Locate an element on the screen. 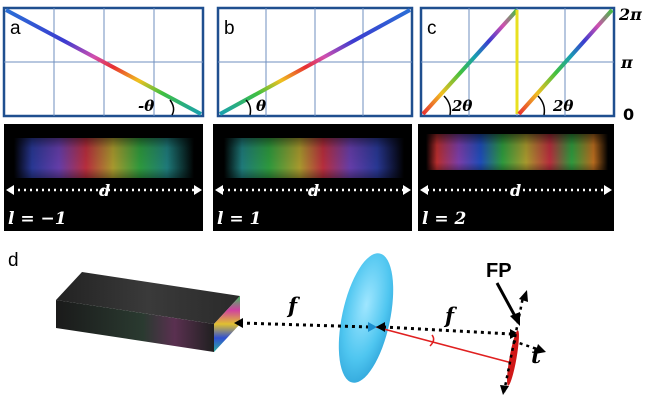 Image resolution: width=648 pixels, height=395 pixels. focal-label-1: f is located at coordinates (293, 305).